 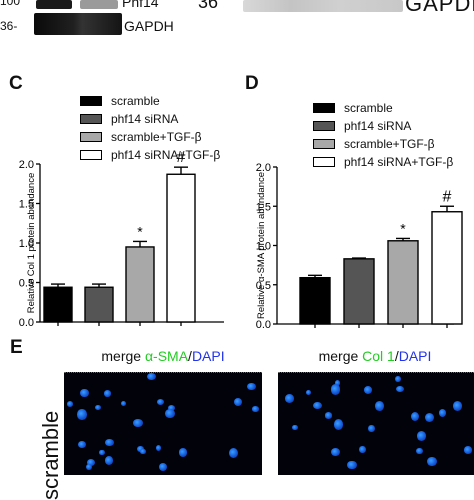 I want to click on blot-label-upper: Phf14, so click(x=140, y=5).